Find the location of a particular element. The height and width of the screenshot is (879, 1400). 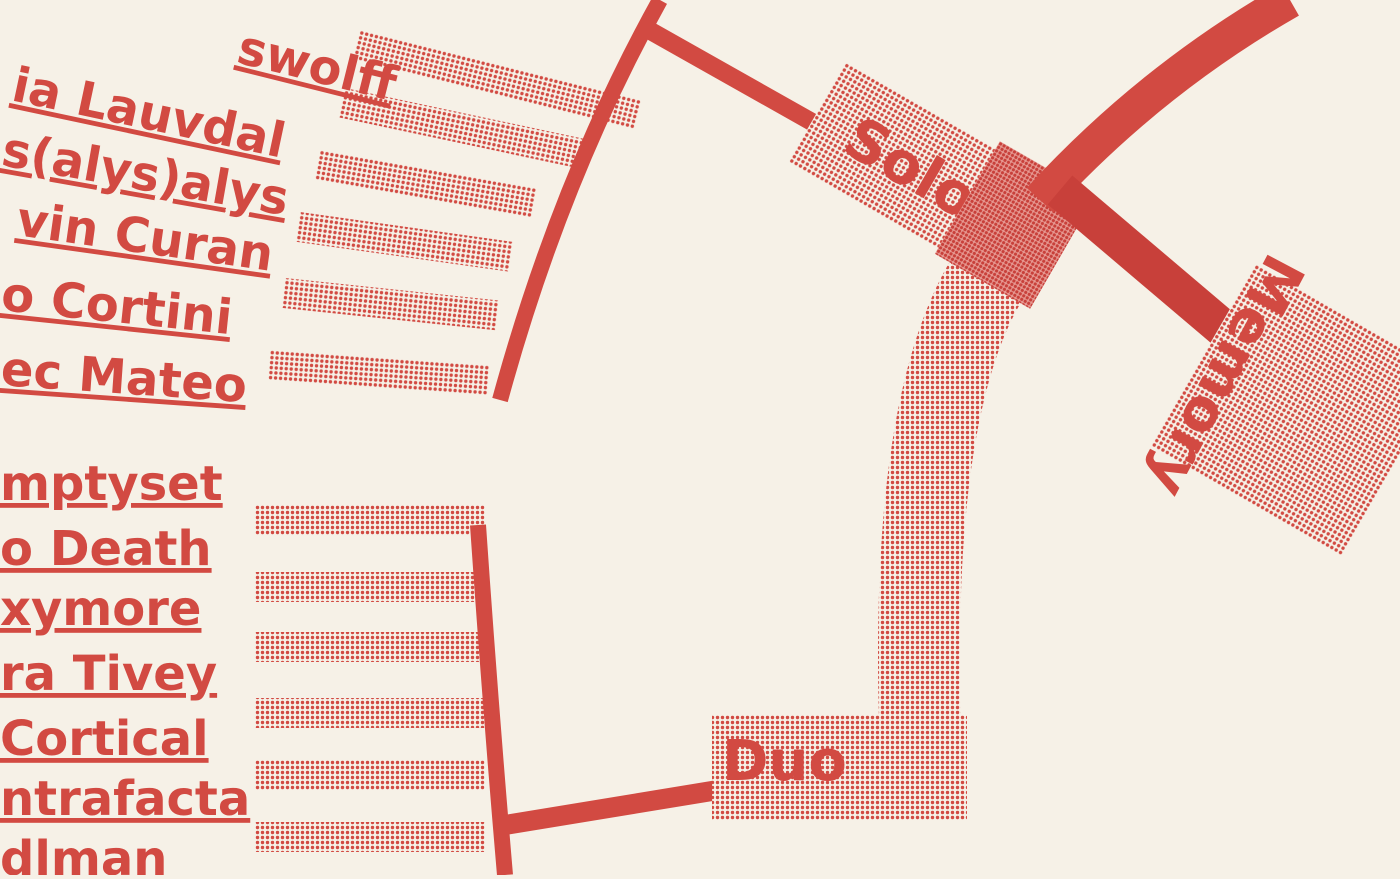

duo-label-box is located at coordinates (839, 767).